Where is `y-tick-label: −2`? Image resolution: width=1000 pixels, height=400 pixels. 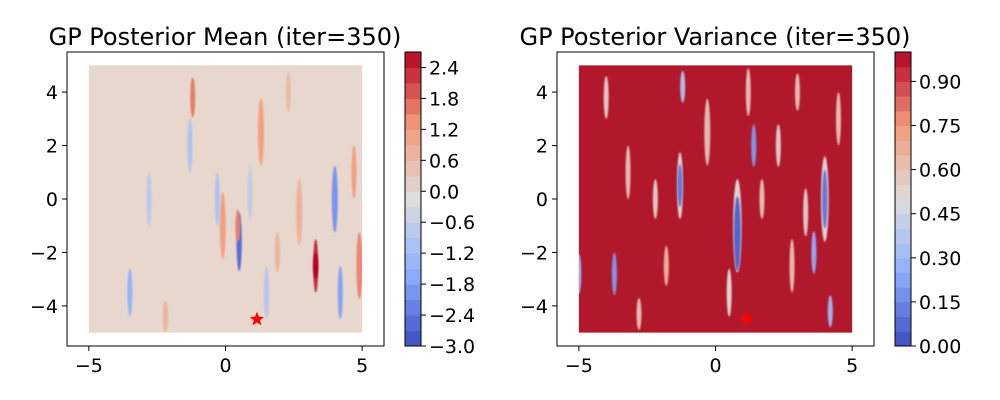 y-tick-label: −2 is located at coordinates (44, 253).